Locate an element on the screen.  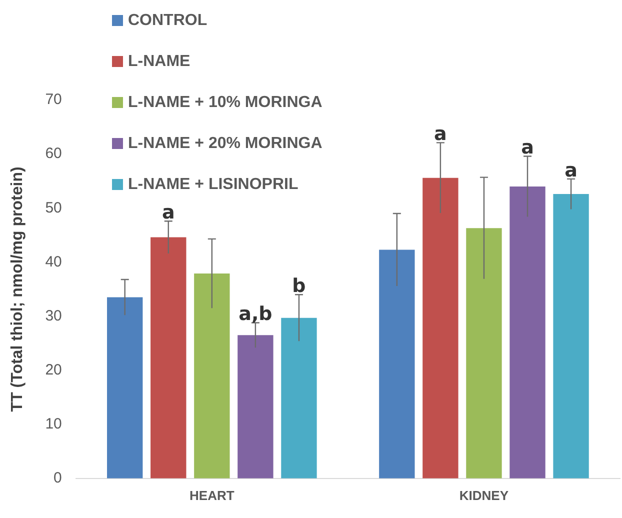
legend-label: CONTROL is located at coordinates (168, 21).